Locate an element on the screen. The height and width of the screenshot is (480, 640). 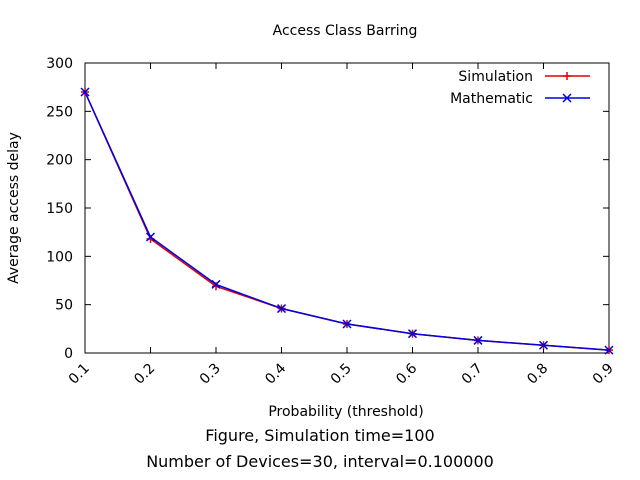
caption-line-2: Number of Devices=30, interval=0.100000 is located at coordinates (320, 461).